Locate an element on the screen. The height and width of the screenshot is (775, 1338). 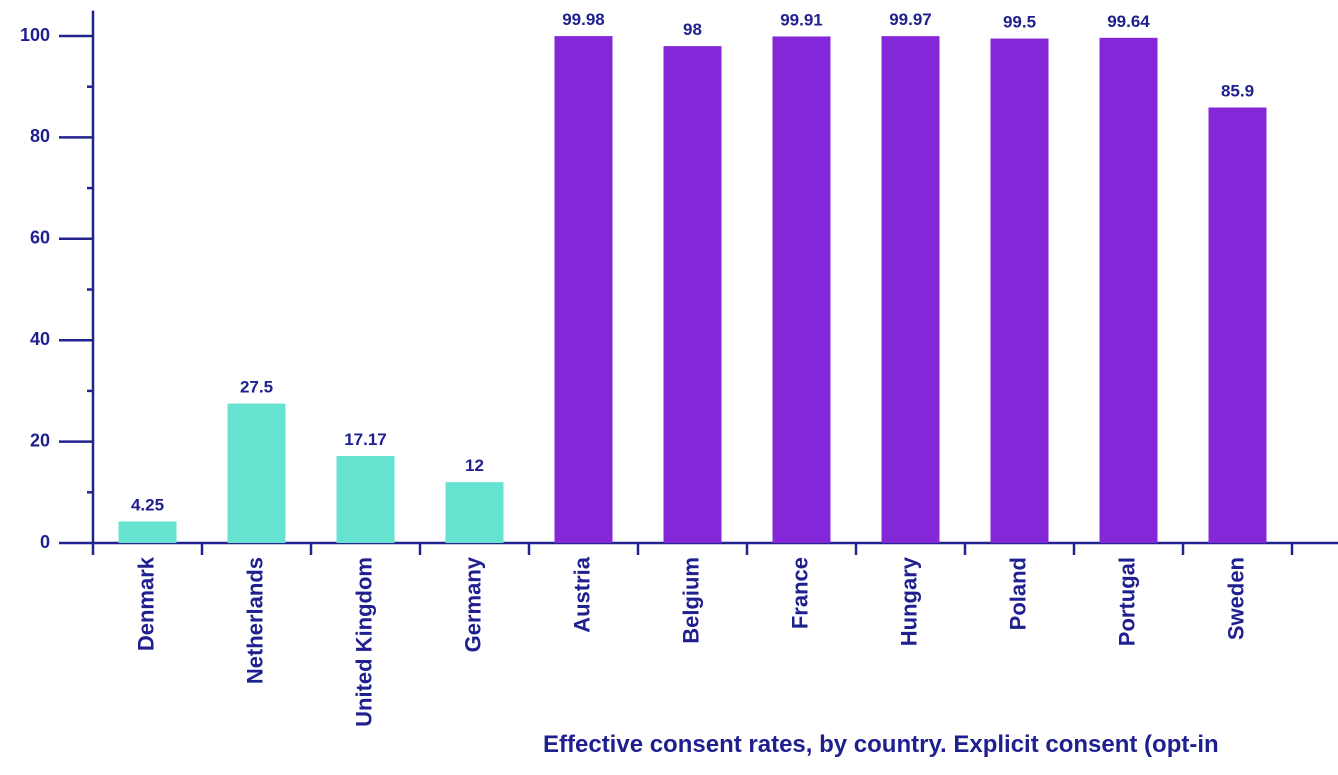
value-label: 12 is located at coordinates (474, 465).